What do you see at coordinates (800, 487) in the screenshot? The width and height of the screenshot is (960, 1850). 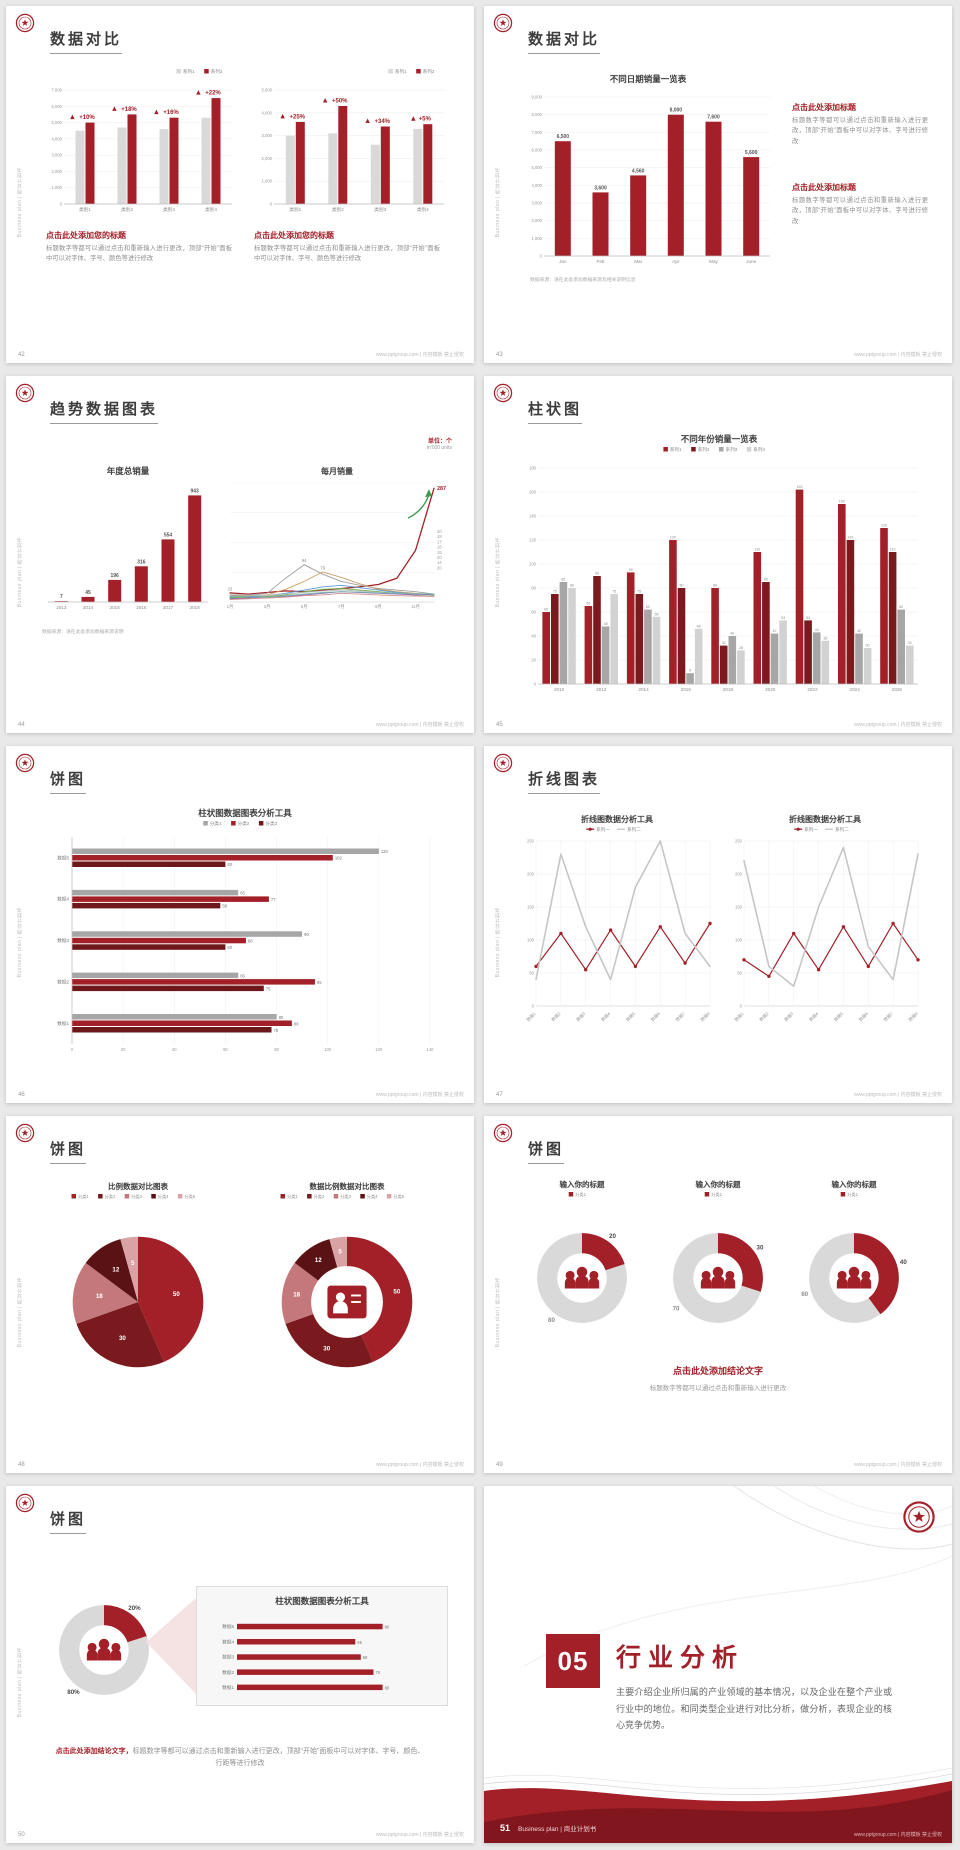 I see `svg-text: 162` at bounding box center [800, 487].